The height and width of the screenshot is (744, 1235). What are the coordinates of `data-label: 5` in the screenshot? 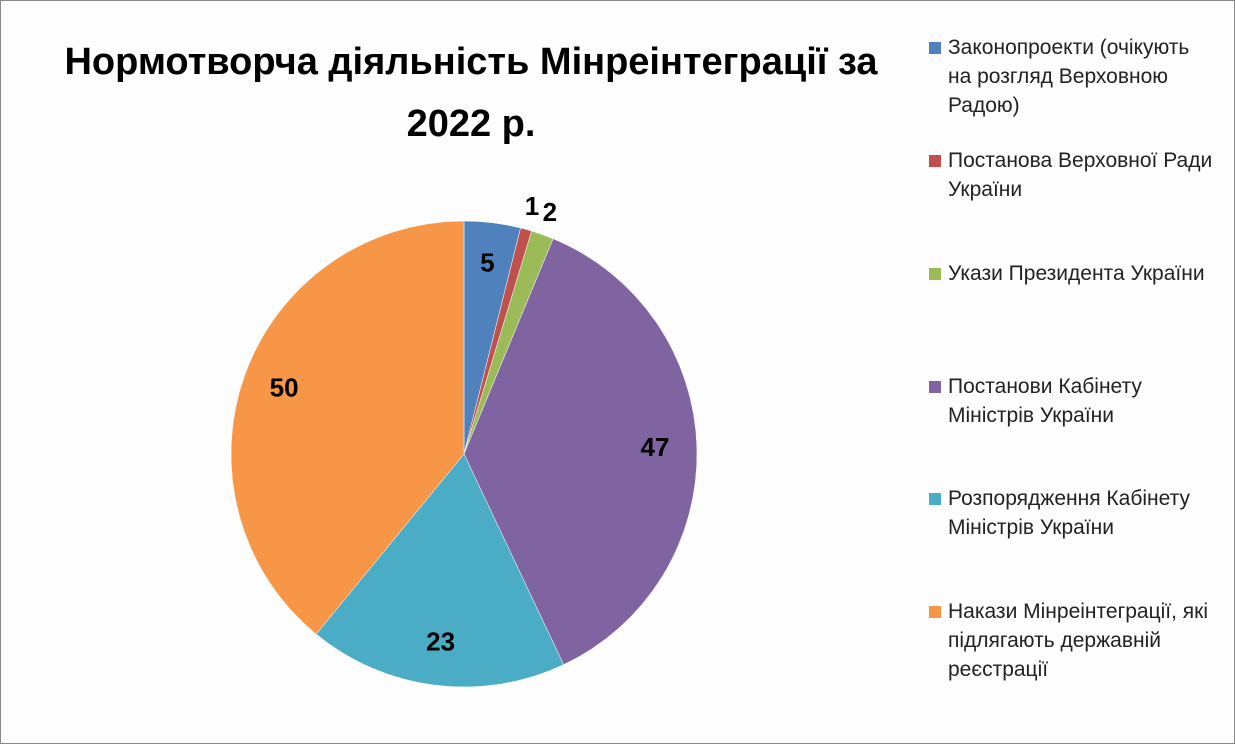 It's located at (487, 262).